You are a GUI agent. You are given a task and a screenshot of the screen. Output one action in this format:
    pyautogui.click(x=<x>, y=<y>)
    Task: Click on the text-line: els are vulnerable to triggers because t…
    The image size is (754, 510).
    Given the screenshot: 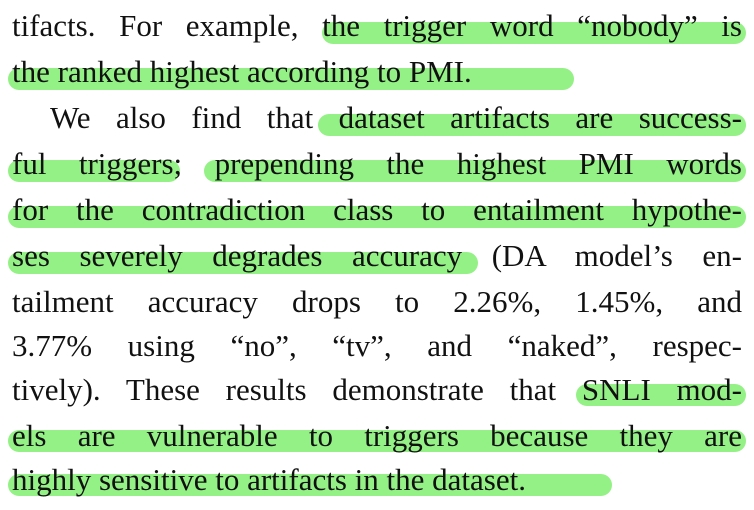 What is the action you would take?
    pyautogui.click(x=377, y=436)
    